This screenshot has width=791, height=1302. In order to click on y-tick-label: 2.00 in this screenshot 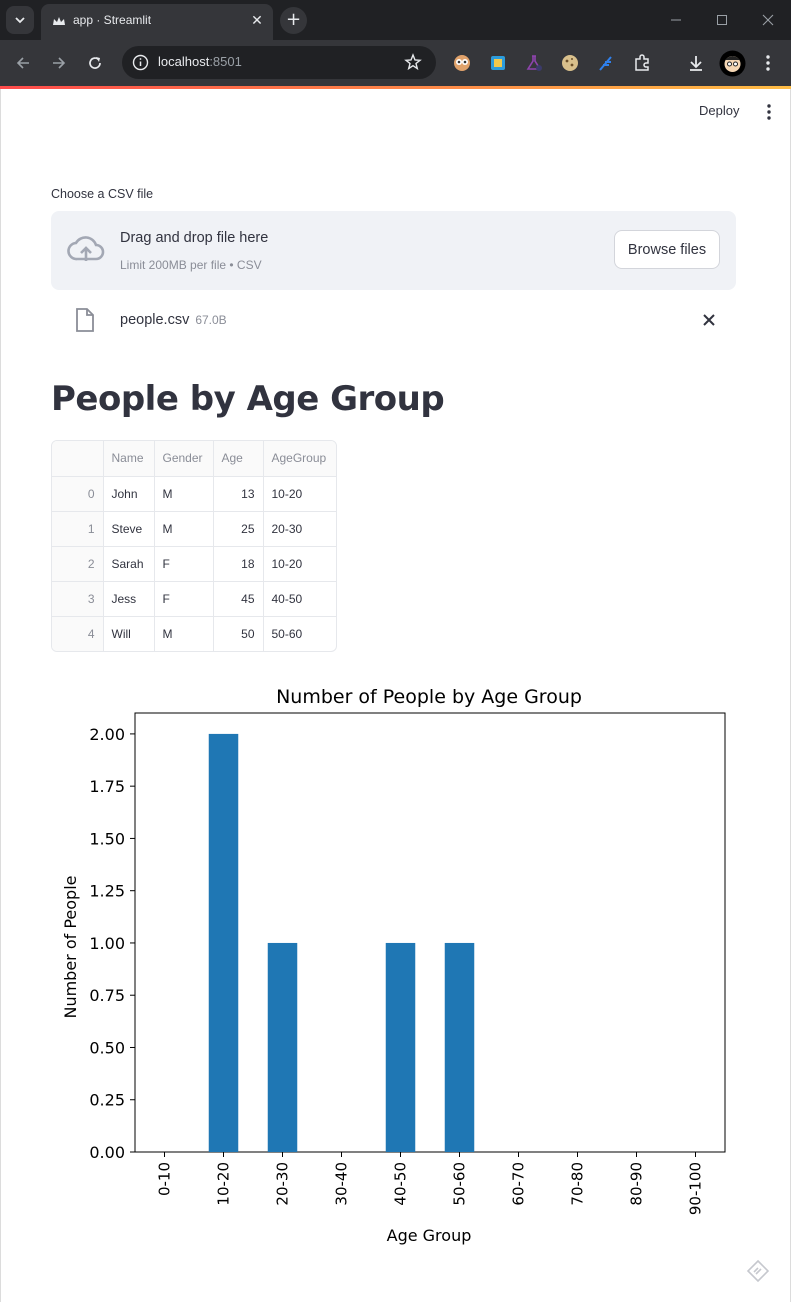, I will do `click(107, 734)`.